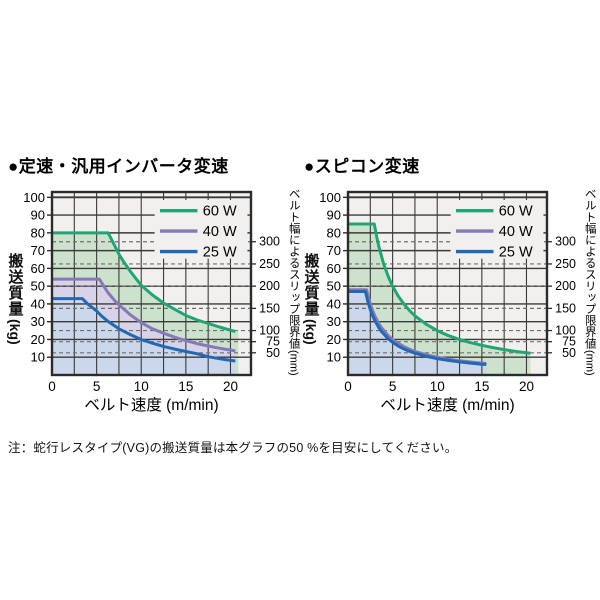 This screenshot has height=600, width=600. Describe the element at coordinates (118, 166) in the screenshot. I see `chart-title: ●定速・汎用インバータ変速` at that location.